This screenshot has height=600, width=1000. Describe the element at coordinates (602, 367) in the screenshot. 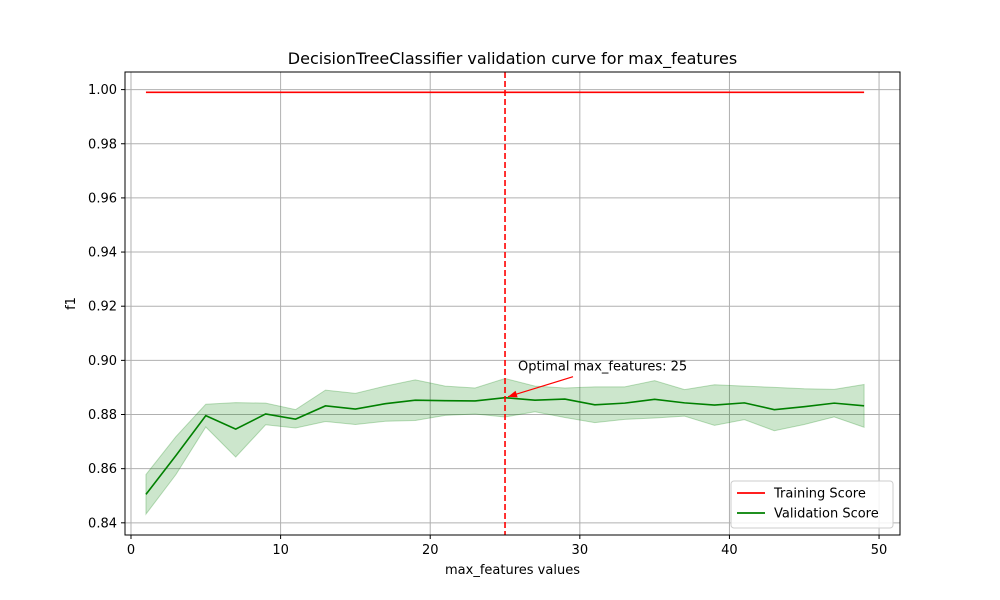

I see `optimal-annotation: Optimal max_features: 25` at that location.